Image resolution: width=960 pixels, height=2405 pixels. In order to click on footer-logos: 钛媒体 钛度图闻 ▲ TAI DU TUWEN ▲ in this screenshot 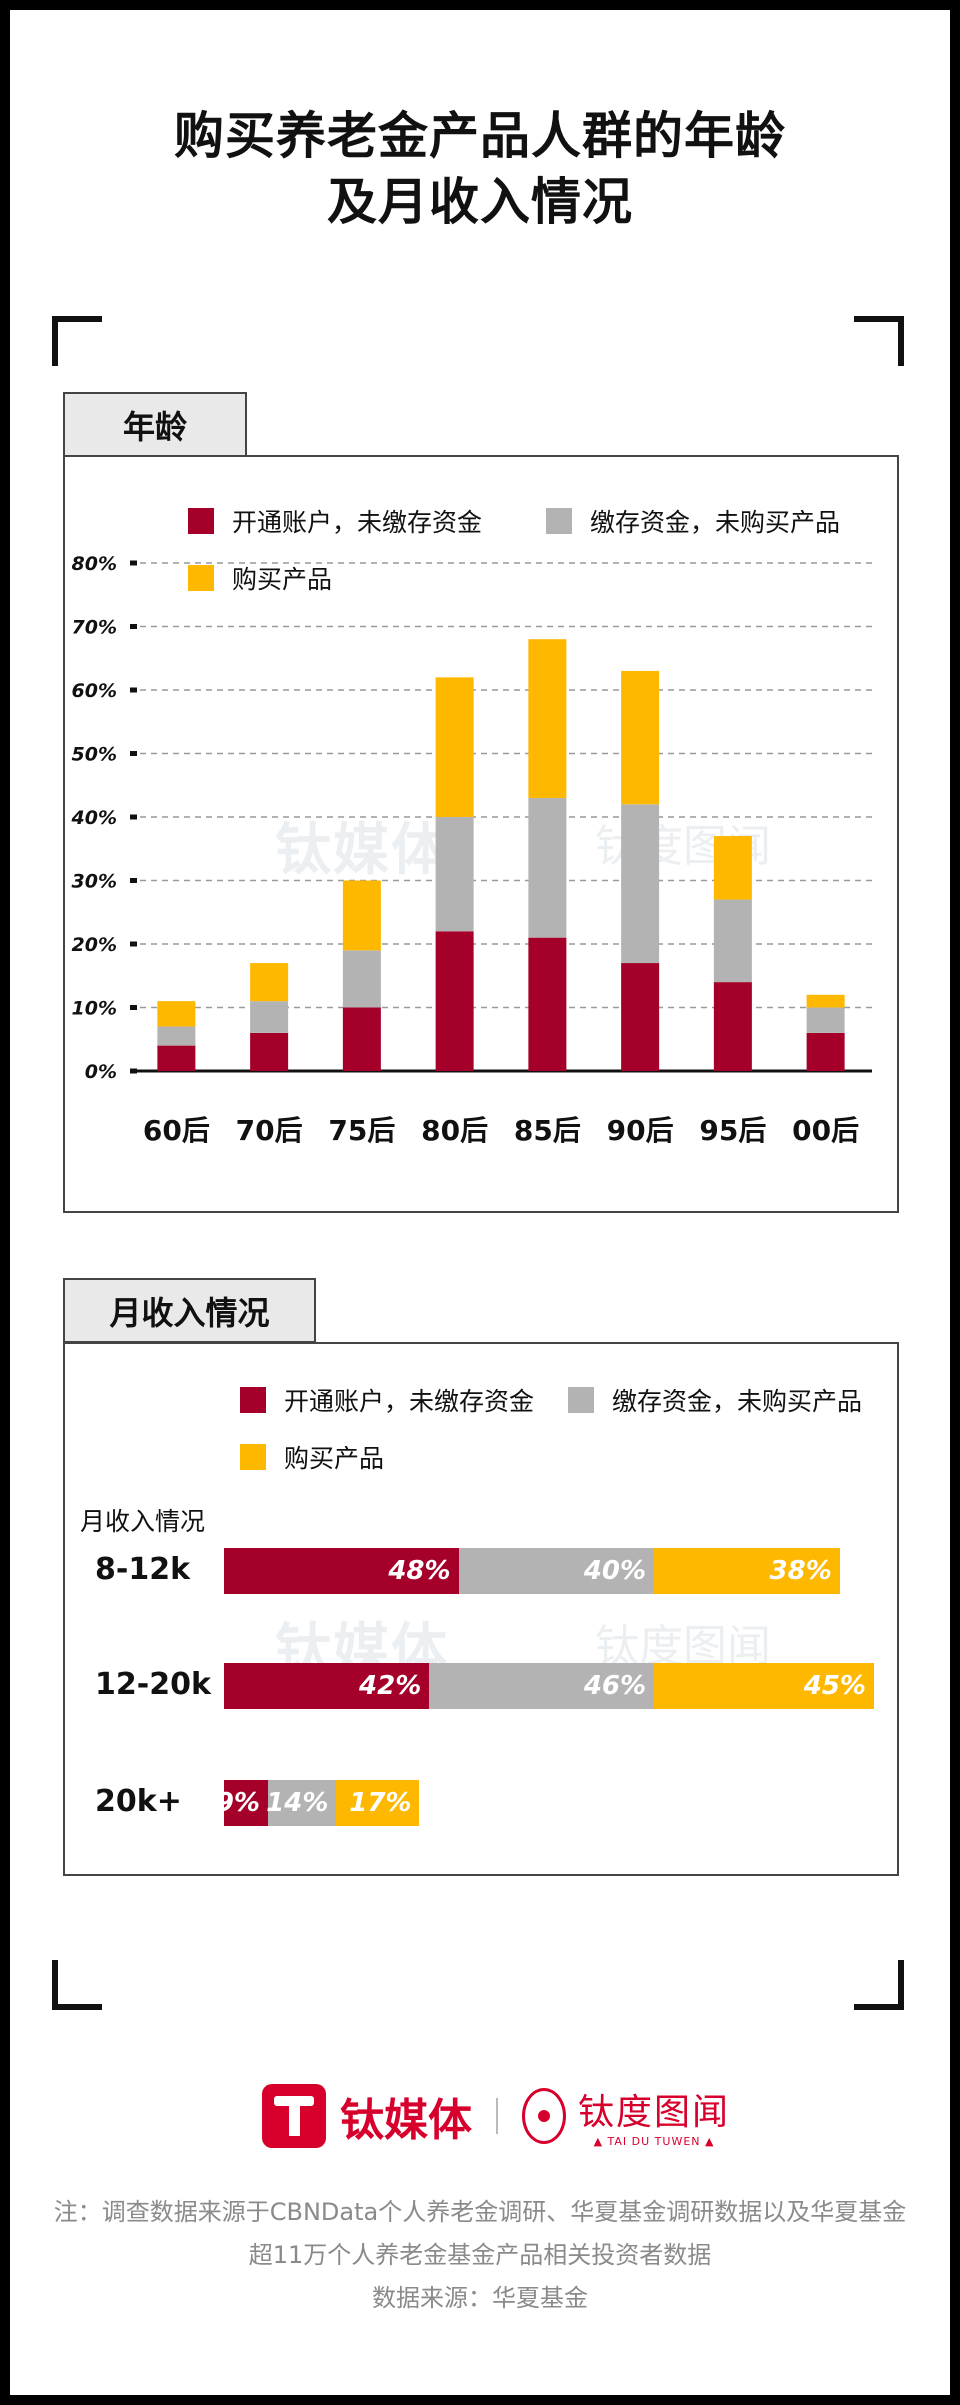, I will do `click(496, 2115)`.